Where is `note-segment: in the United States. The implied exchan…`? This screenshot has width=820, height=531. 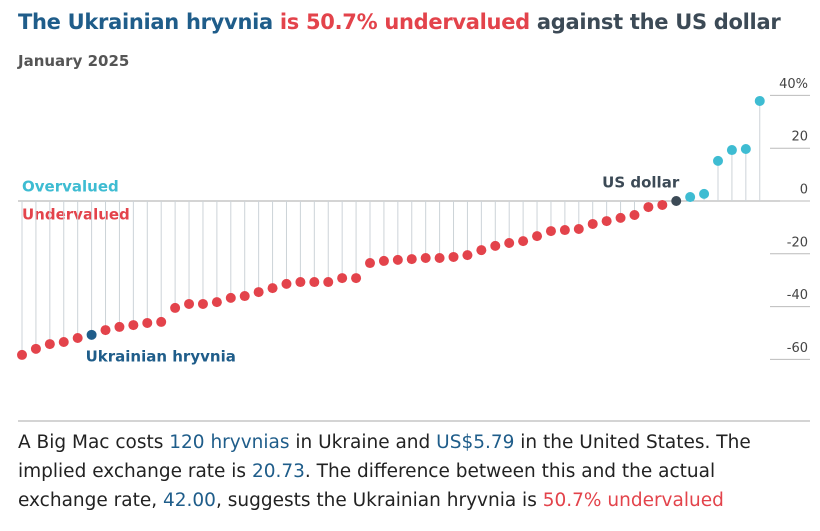 note-segment: in the United States. The implied exchan… is located at coordinates (384, 457).